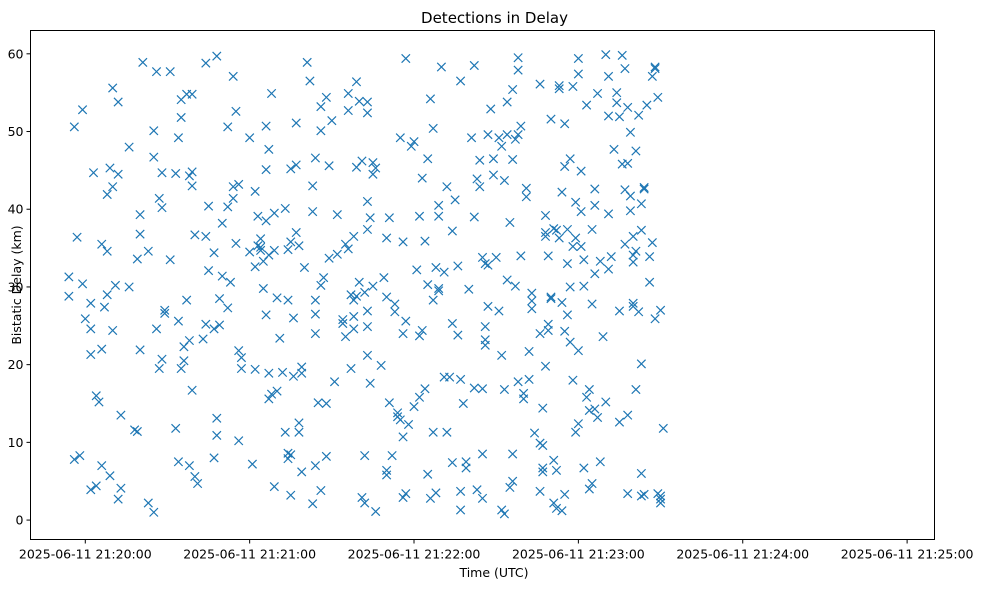  I want to click on x-tick-label: 2025-06-11 21:24:00, so click(742, 554).